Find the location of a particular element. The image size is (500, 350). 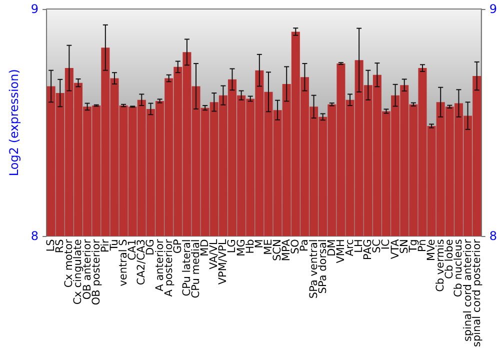

x-tick-label: Pa is located at coordinates (304, 245).